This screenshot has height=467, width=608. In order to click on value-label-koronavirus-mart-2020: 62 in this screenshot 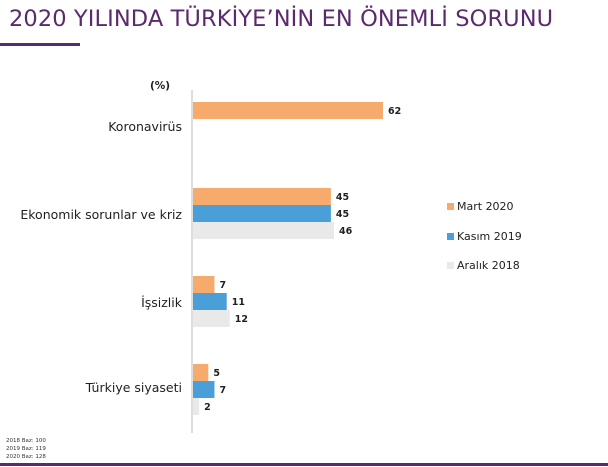, I will do `click(394, 111)`.